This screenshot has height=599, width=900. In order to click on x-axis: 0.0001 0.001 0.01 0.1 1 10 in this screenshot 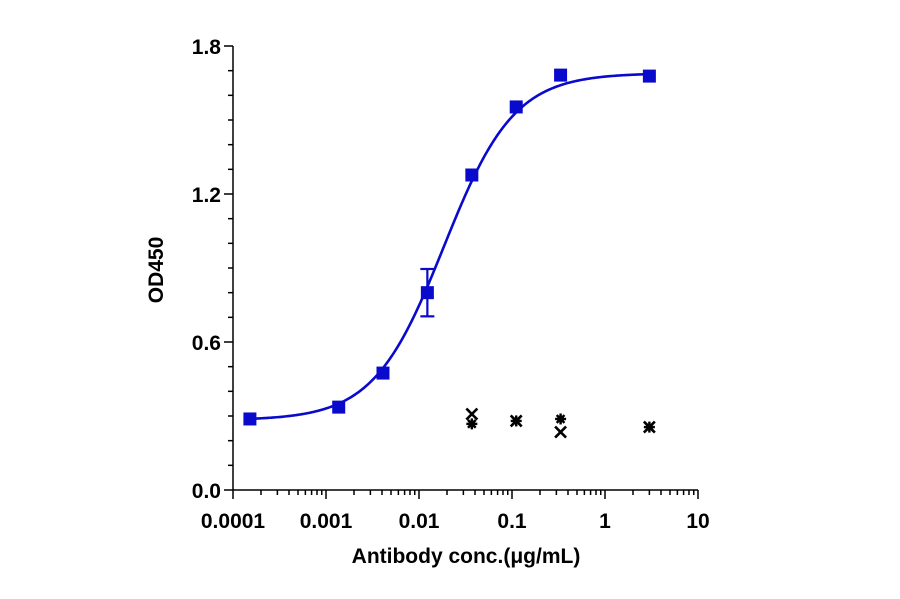, I will do `click(455, 511)`.